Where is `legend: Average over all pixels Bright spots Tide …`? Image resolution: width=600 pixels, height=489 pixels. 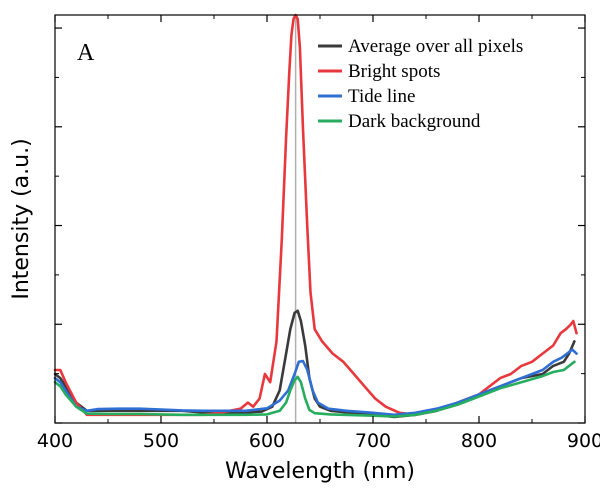 legend: Average over all pixels Bright spots Tide … is located at coordinates (420, 84).